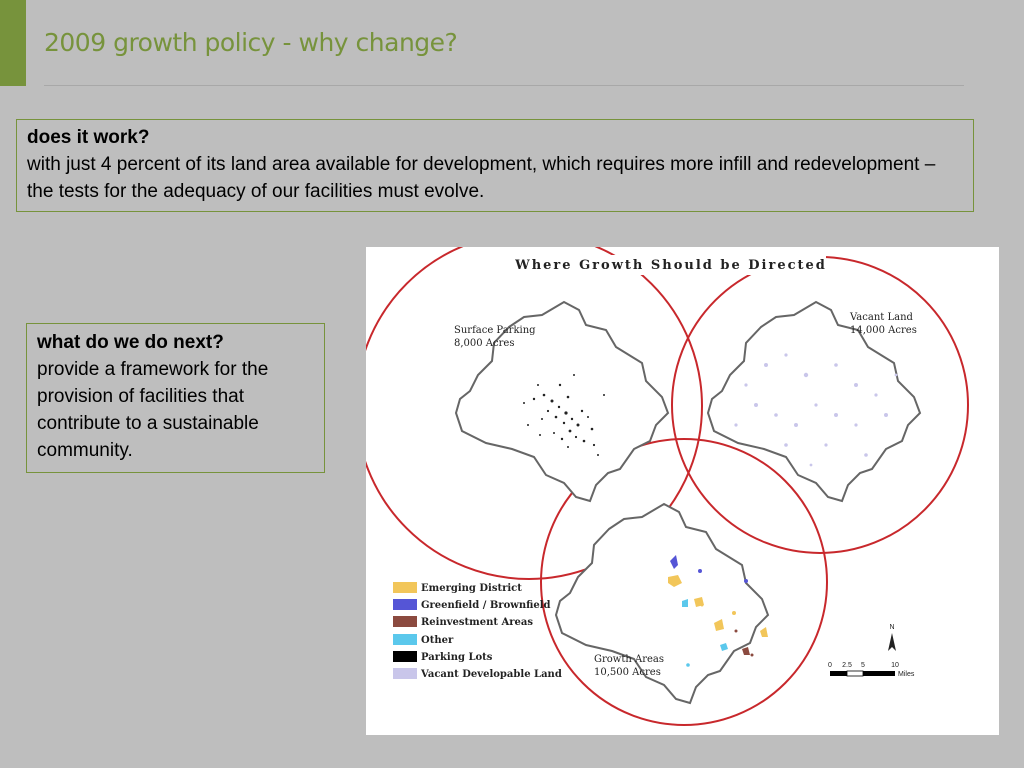 This screenshot has width=1024, height=768. I want to click on scale-tick-label: 0, so click(830, 665).